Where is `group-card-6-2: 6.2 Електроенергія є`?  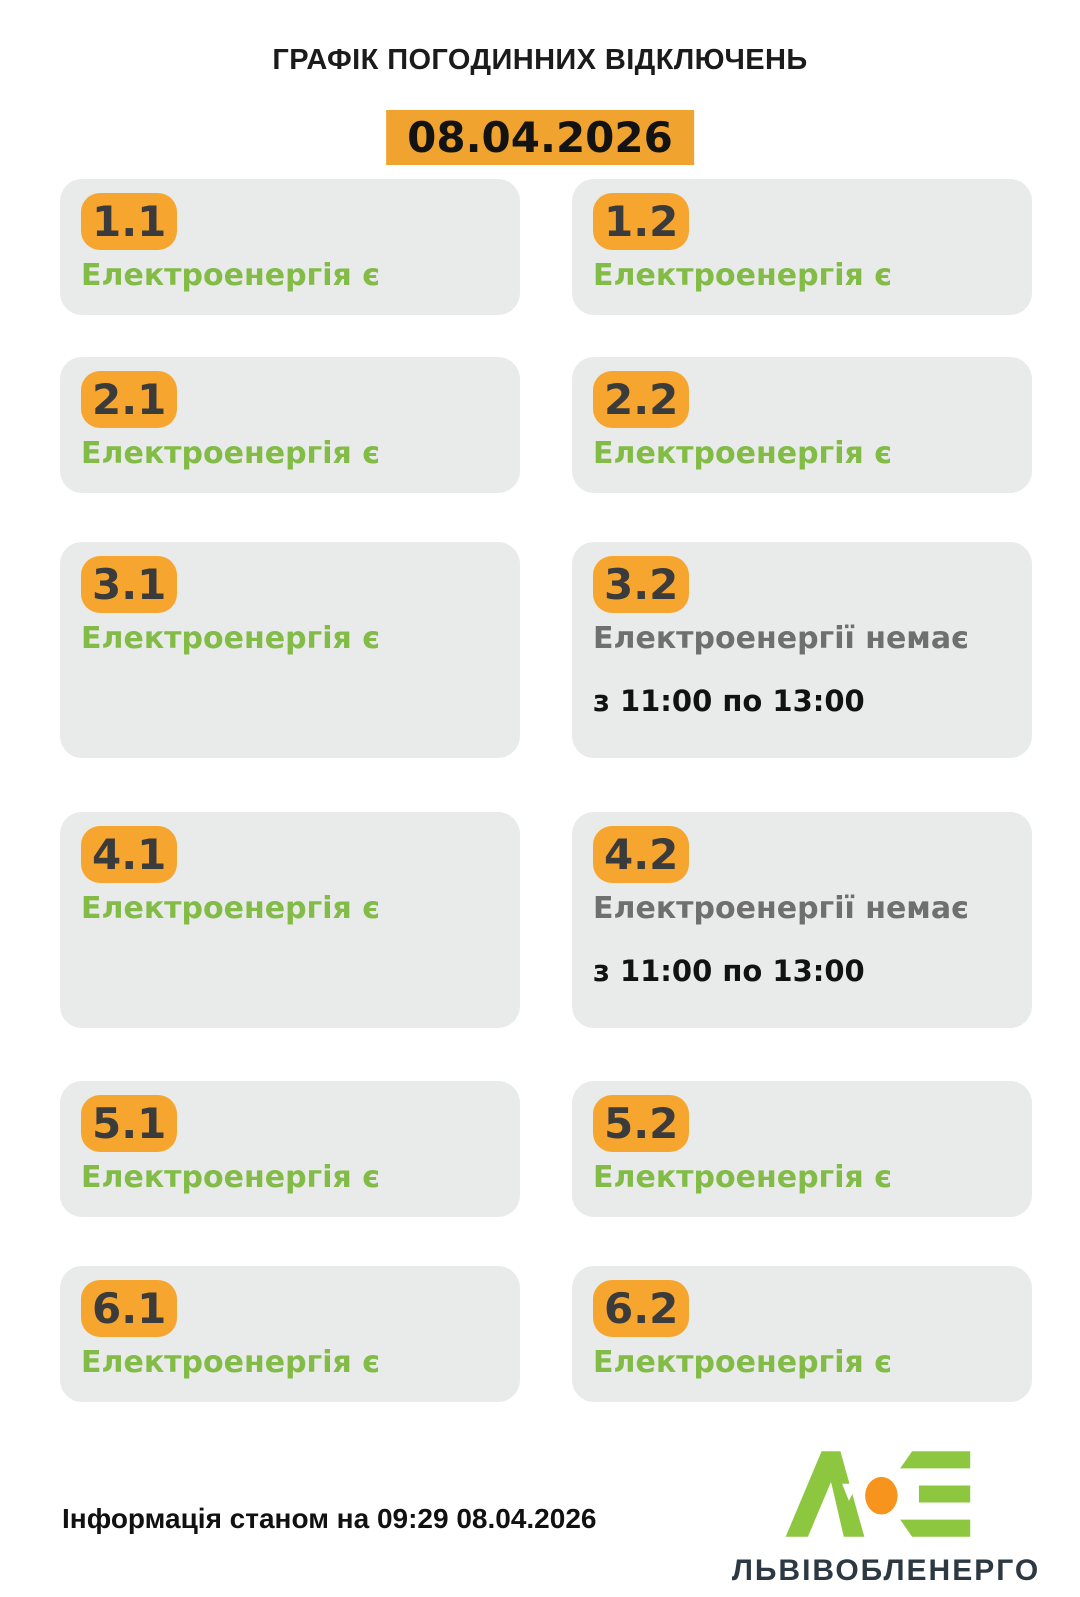 group-card-6-2: 6.2 Електроенергія є is located at coordinates (802, 1334).